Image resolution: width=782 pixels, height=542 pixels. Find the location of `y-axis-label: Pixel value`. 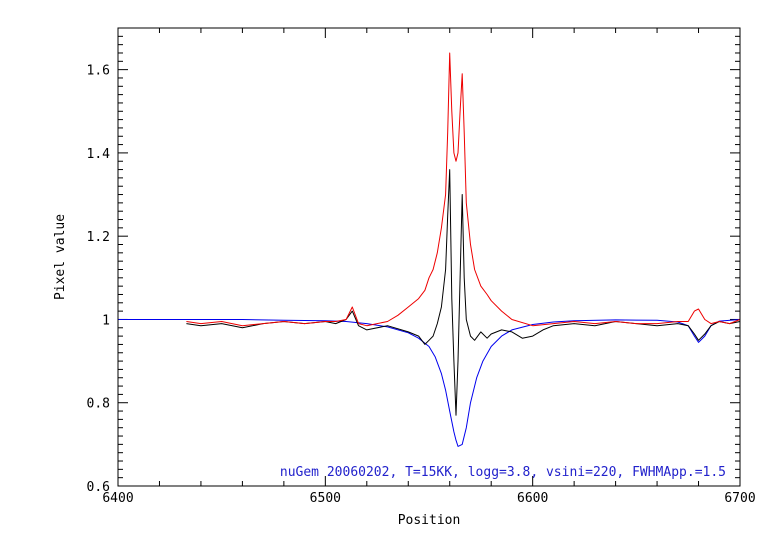

y-axis-label: Pixel value is located at coordinates (60, 257).